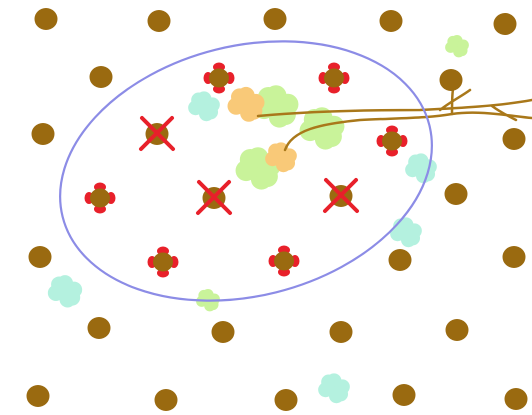  I want to click on branch-layer, so click(394, 111).